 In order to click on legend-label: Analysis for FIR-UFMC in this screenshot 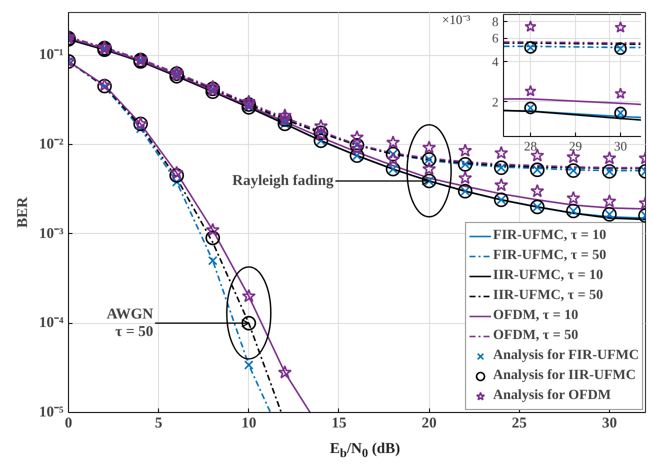, I will do `click(566, 356)`.